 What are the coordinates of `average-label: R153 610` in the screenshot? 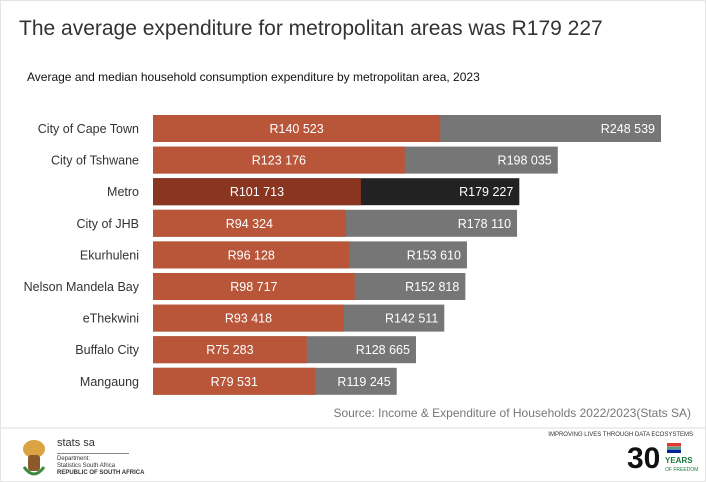 It's located at (434, 255).